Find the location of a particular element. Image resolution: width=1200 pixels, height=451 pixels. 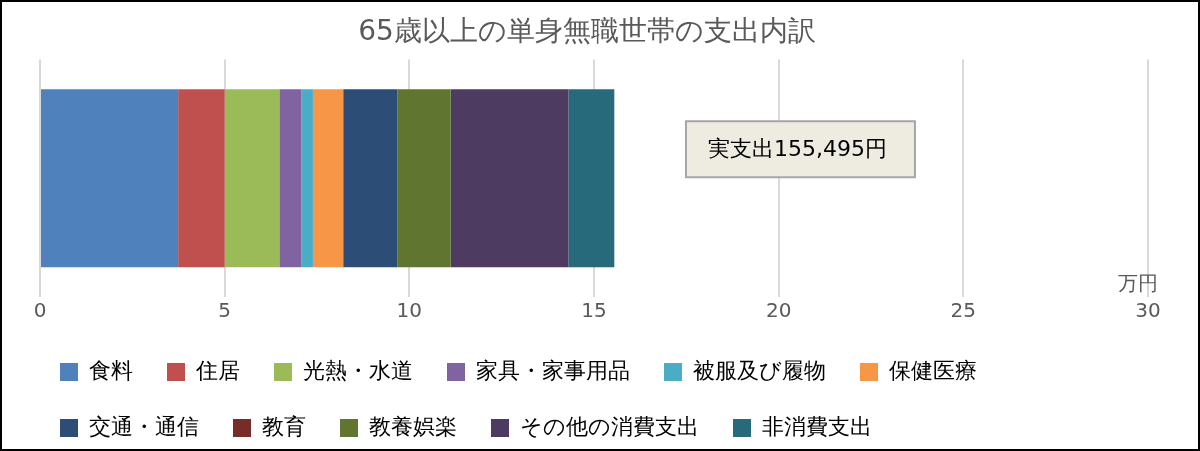

legend-label: 住居 is located at coordinates (217, 370).